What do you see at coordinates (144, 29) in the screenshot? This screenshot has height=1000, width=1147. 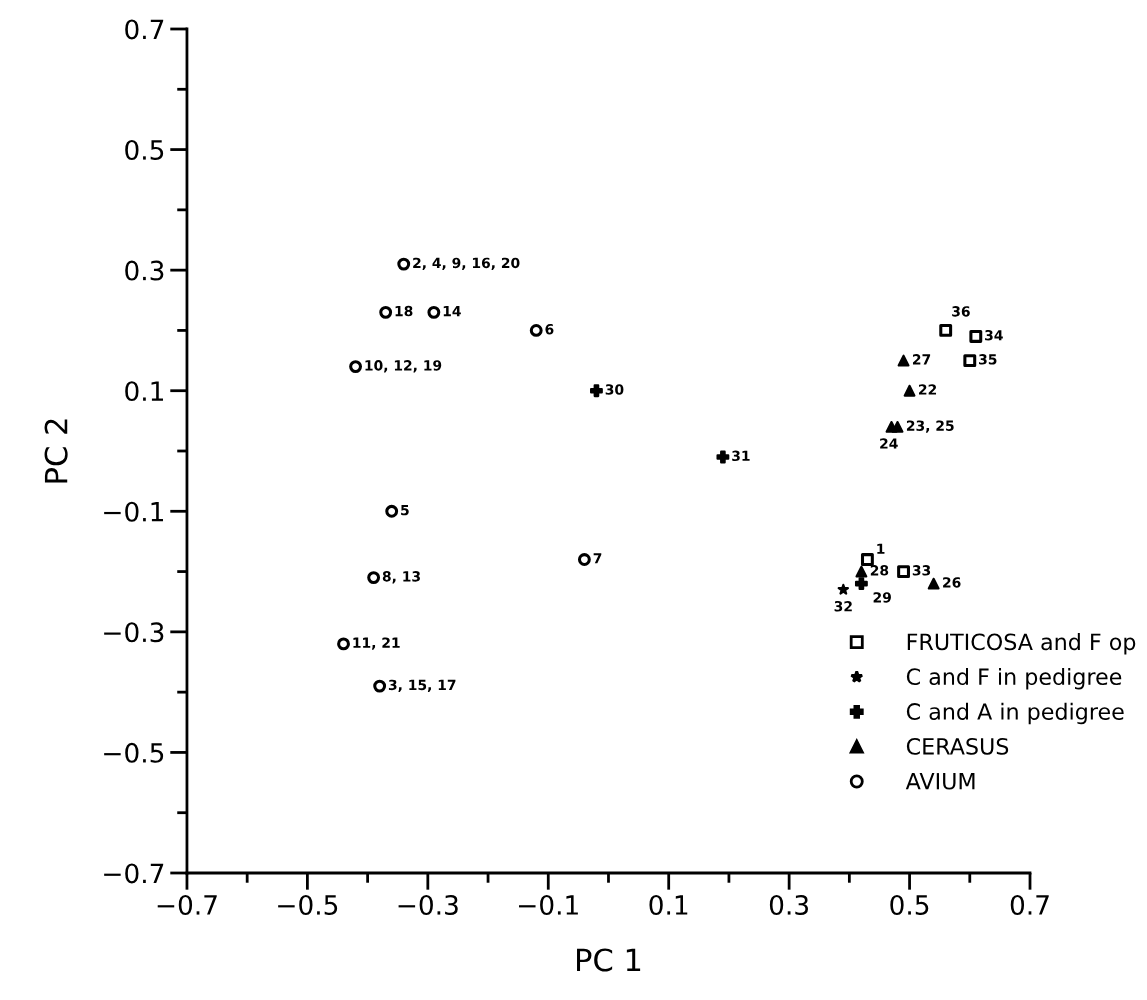 I see `y-tick-label: 0.7` at bounding box center [144, 29].